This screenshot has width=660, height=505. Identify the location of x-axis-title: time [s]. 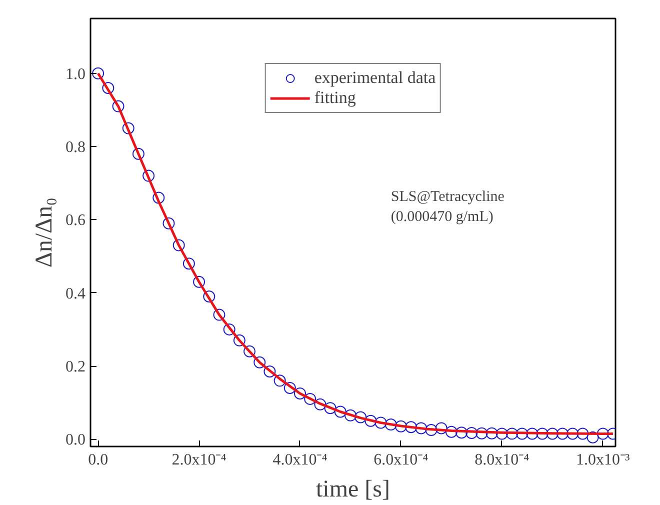
(353, 489).